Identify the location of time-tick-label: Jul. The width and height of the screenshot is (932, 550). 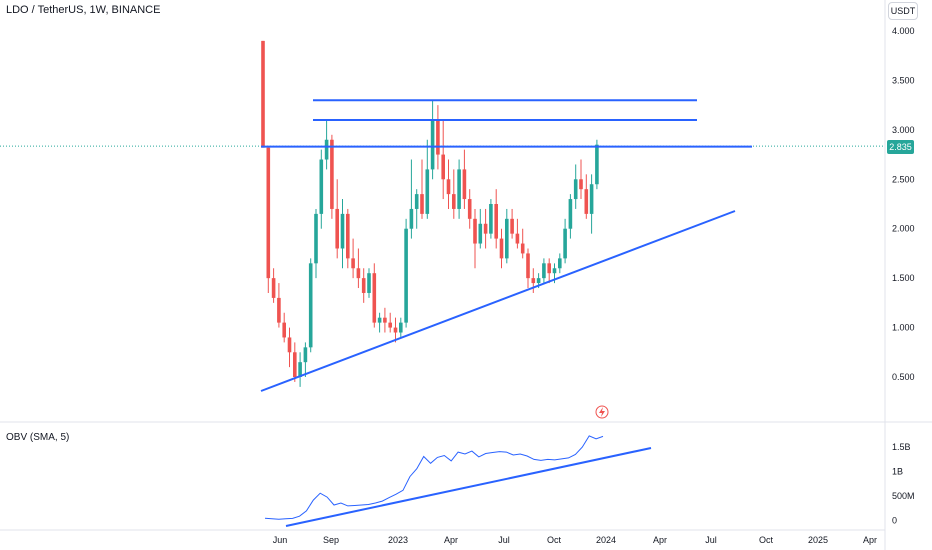
(504, 540).